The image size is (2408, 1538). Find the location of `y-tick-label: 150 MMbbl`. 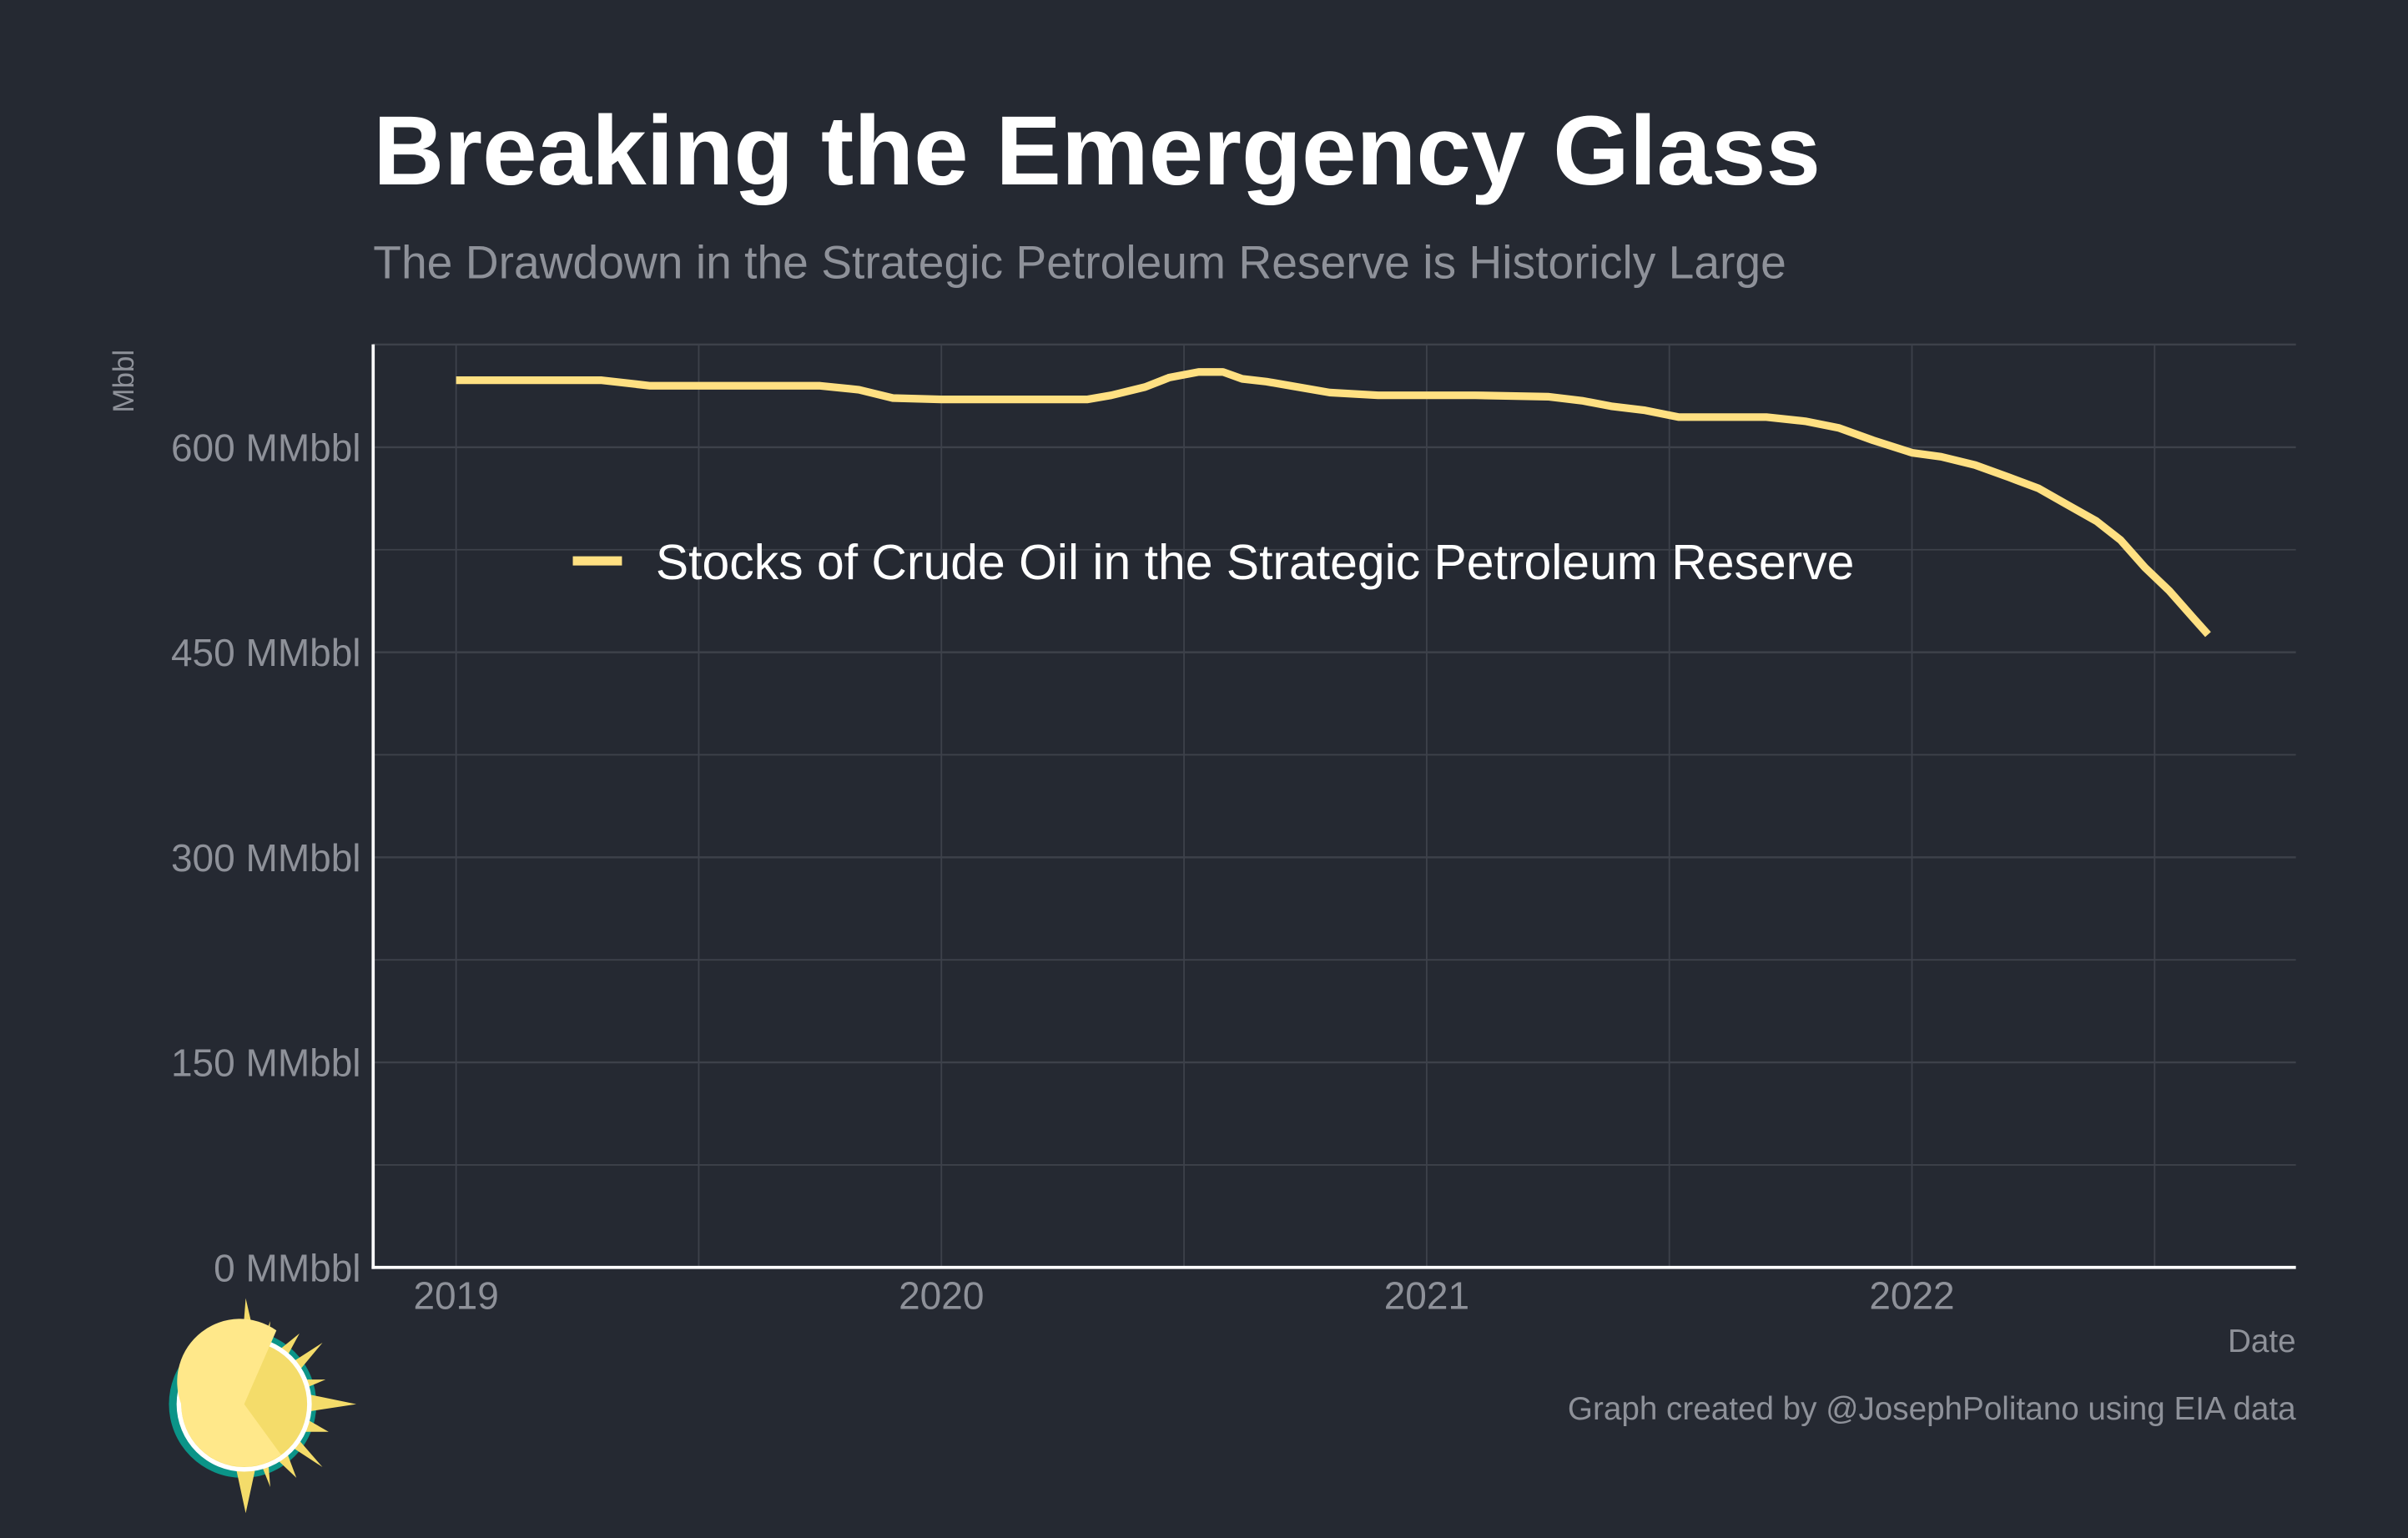

y-tick-label: 150 MMbbl is located at coordinates (266, 1063).